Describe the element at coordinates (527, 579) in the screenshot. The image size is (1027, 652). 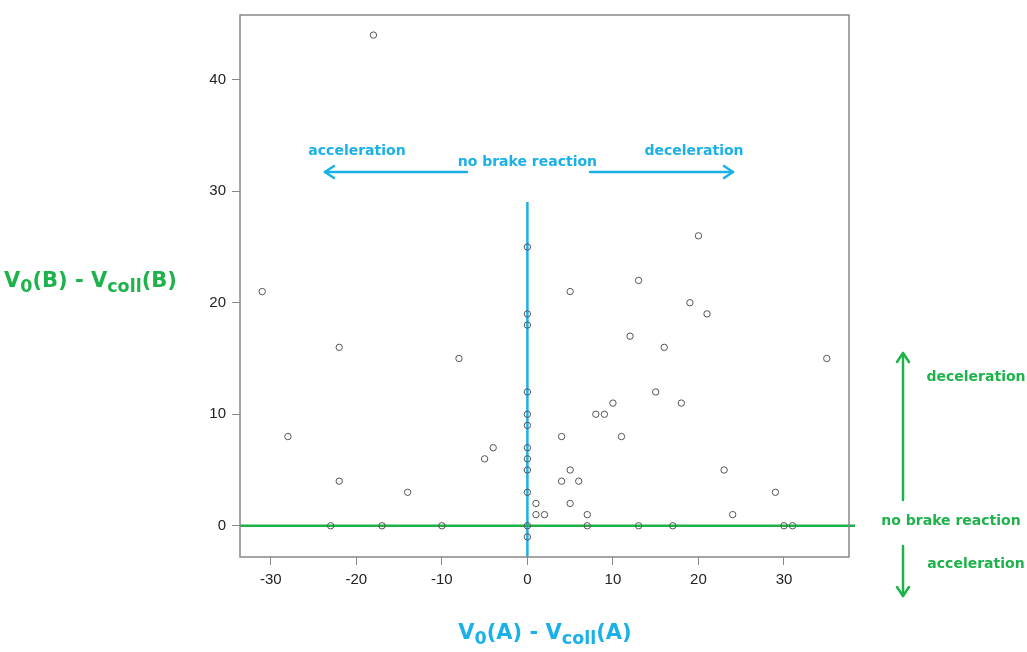
I see `x-tick-label: 0` at that location.